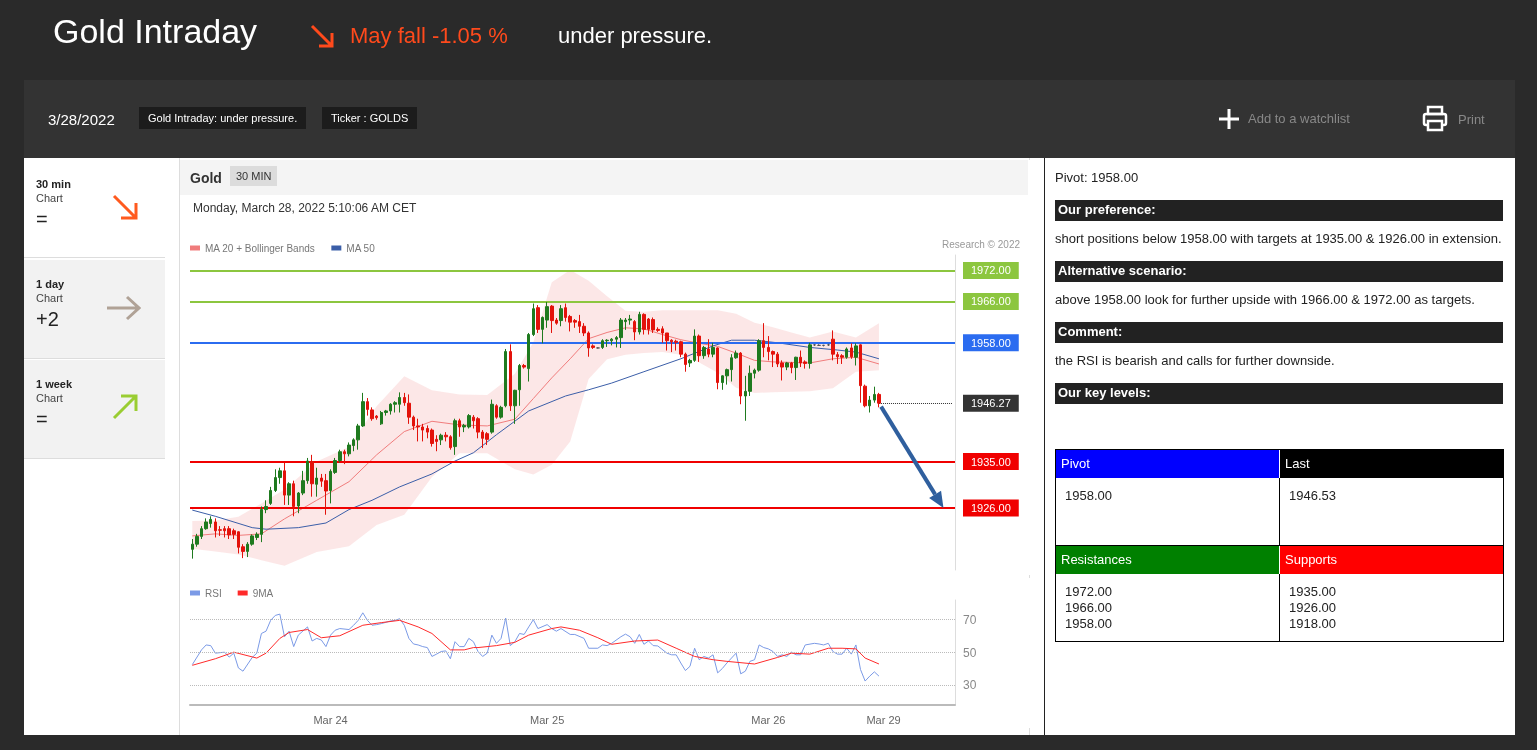 Image resolution: width=1537 pixels, height=750 pixels. Describe the element at coordinates (1299, 118) in the screenshot. I see `text: Add to a watchlist` at that location.